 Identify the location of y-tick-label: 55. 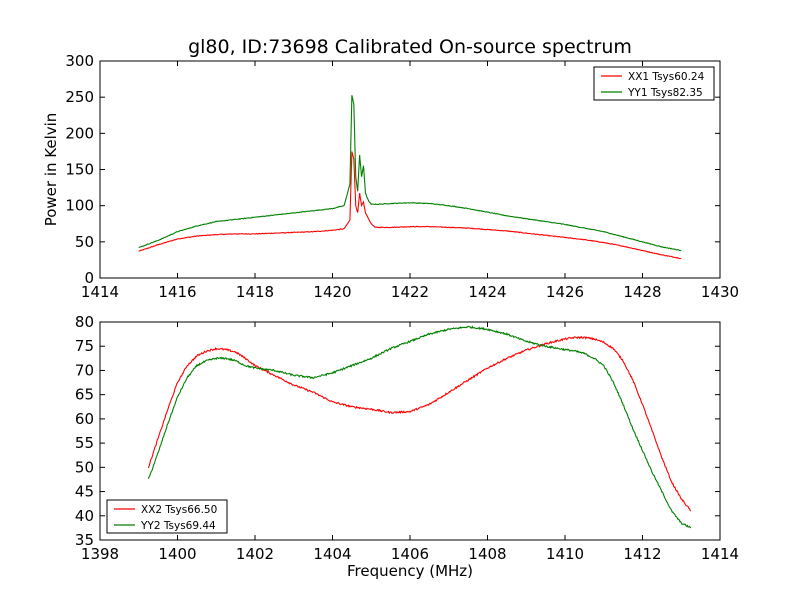
(84, 443).